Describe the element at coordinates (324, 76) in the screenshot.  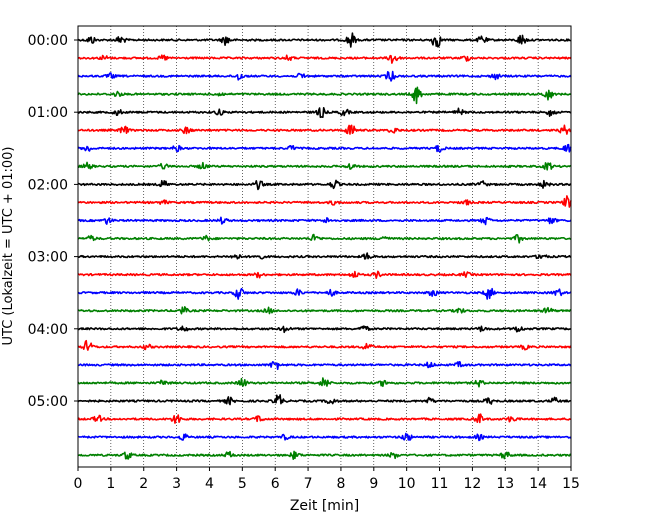
I see `trace-00:30` at that location.